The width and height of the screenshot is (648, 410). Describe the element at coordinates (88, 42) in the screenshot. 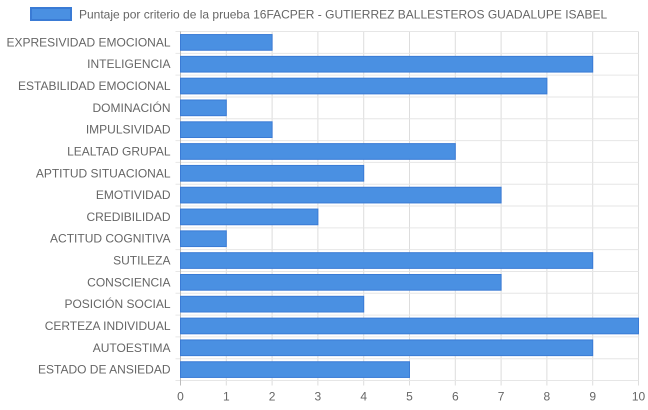

I see `y-tick-label: EXPRESIVIDAD EMOCIONAL` at that location.